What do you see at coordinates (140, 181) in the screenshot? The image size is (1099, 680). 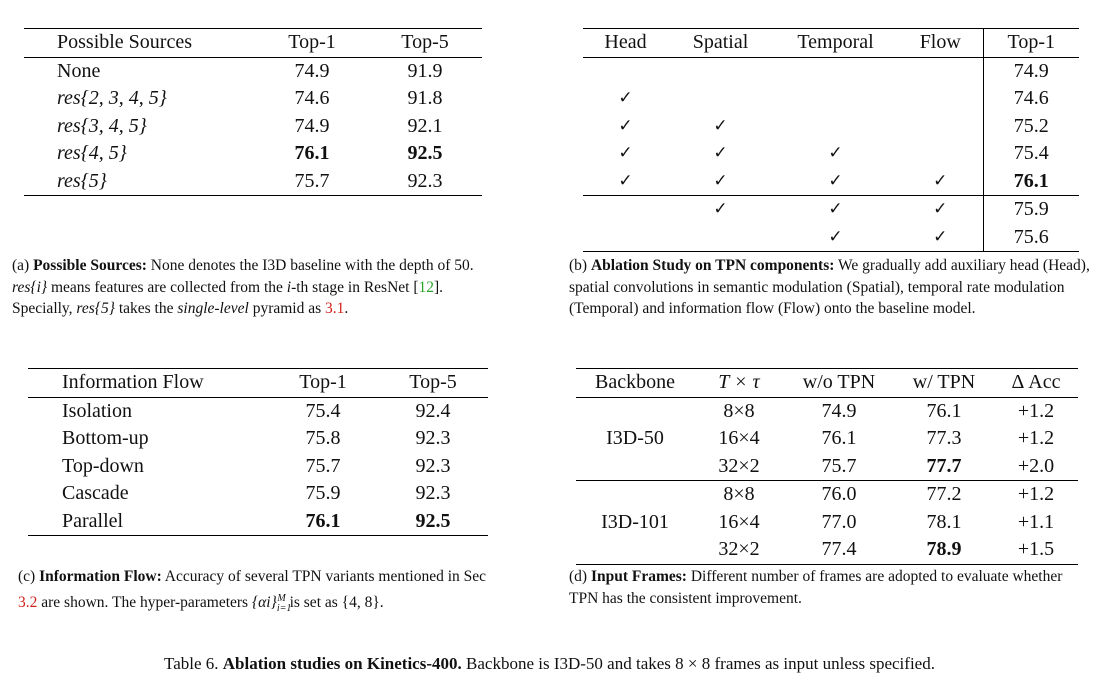 I see `row-label: res{5}` at bounding box center [140, 181].